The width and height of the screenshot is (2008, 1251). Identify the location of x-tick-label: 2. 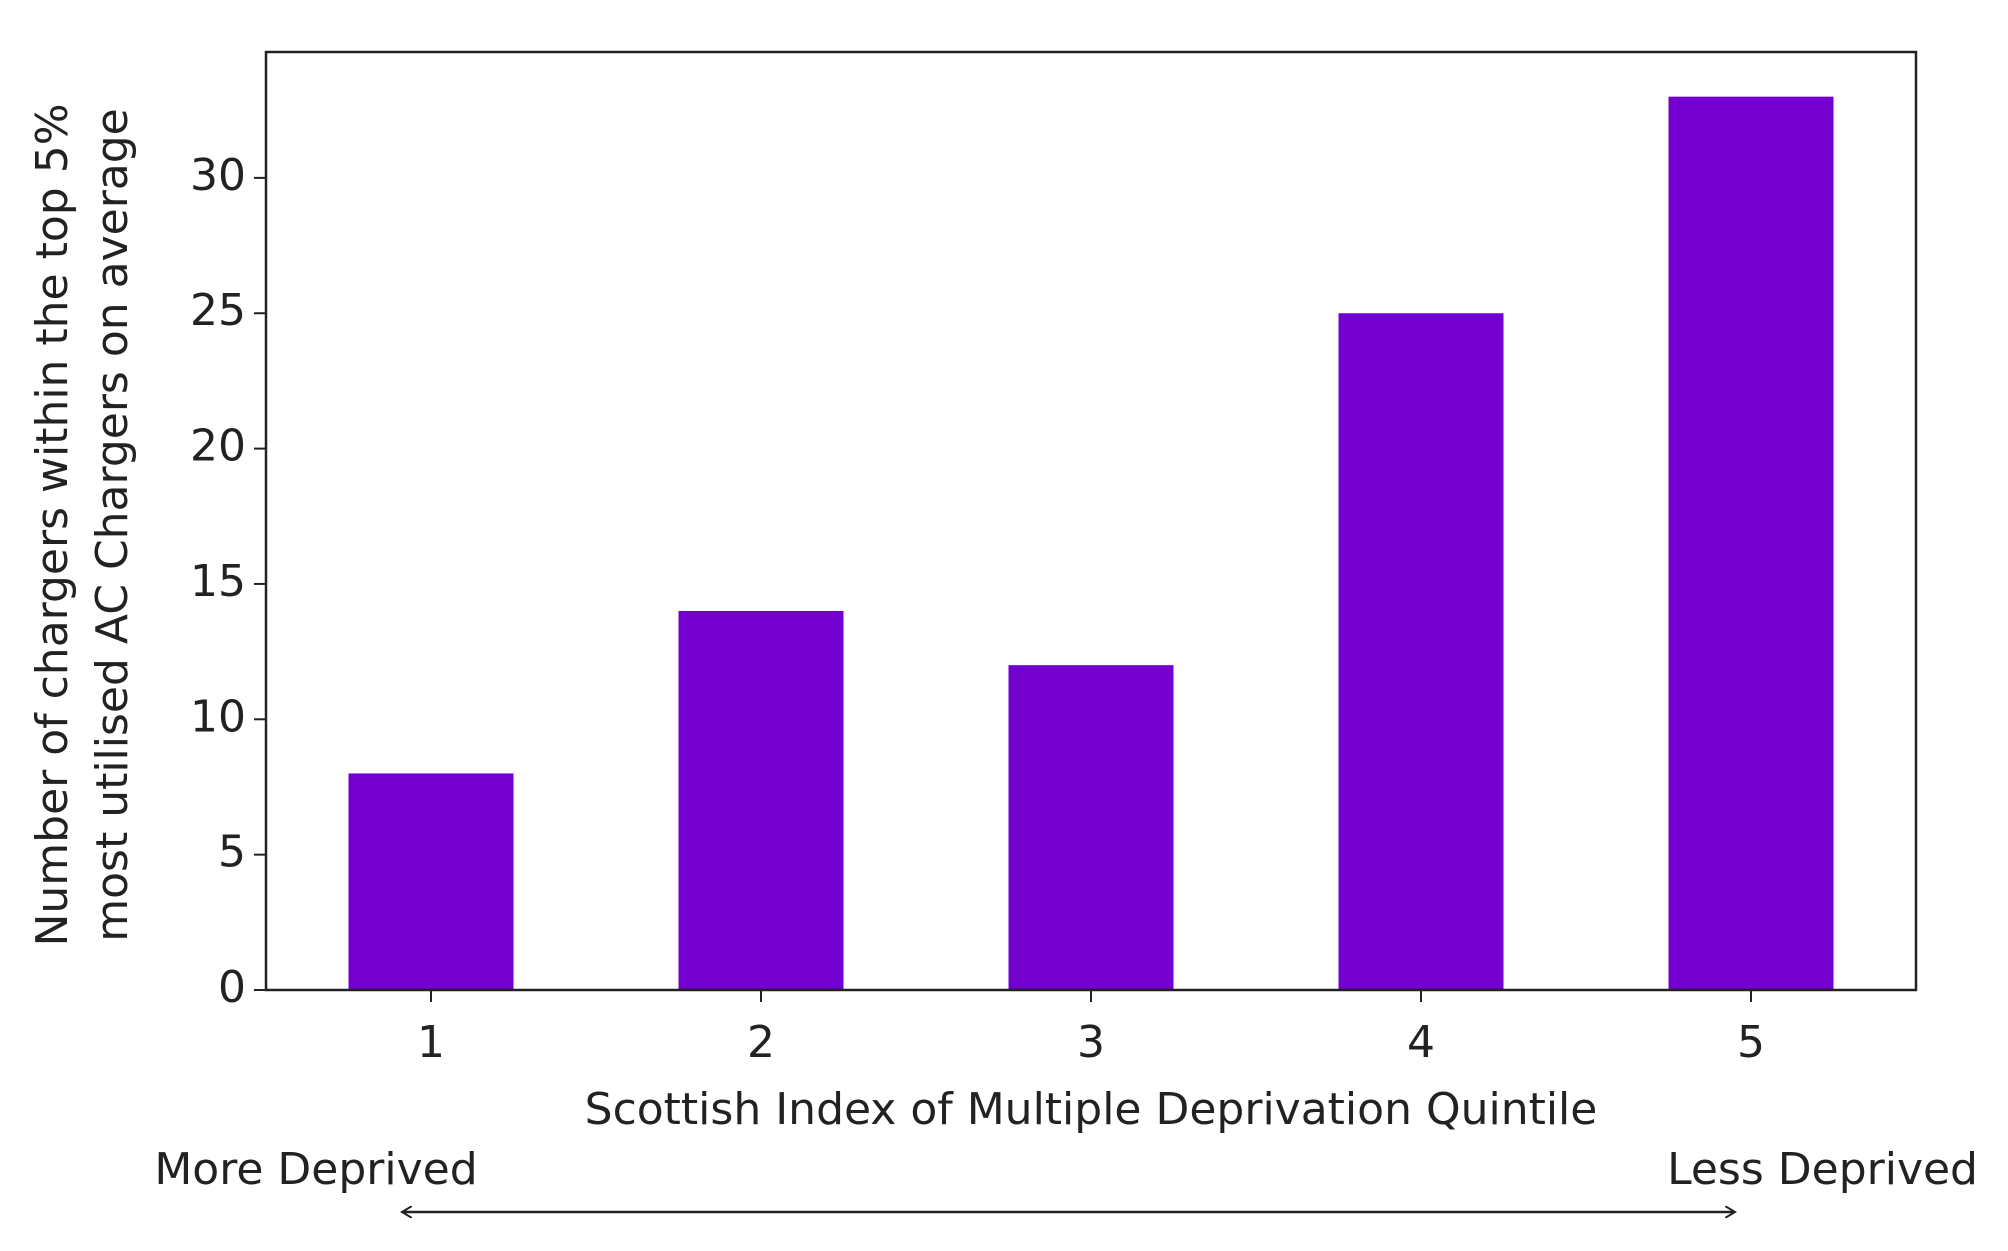
(761, 1042).